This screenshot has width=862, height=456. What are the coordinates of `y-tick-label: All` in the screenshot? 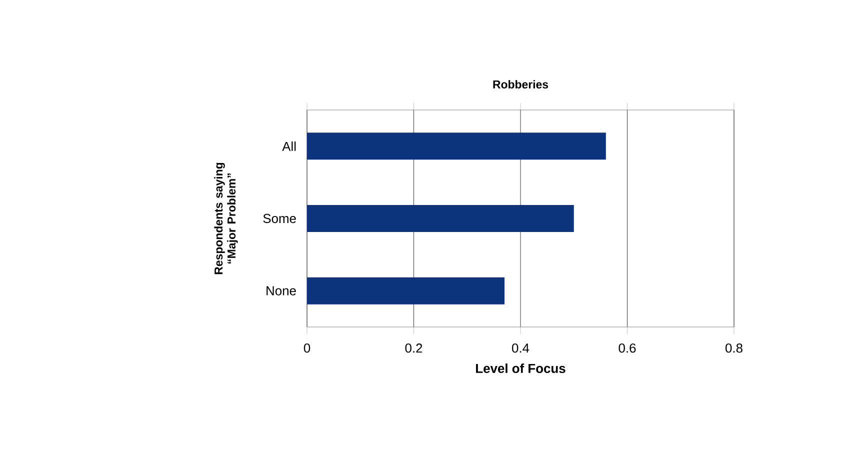 It's located at (289, 146).